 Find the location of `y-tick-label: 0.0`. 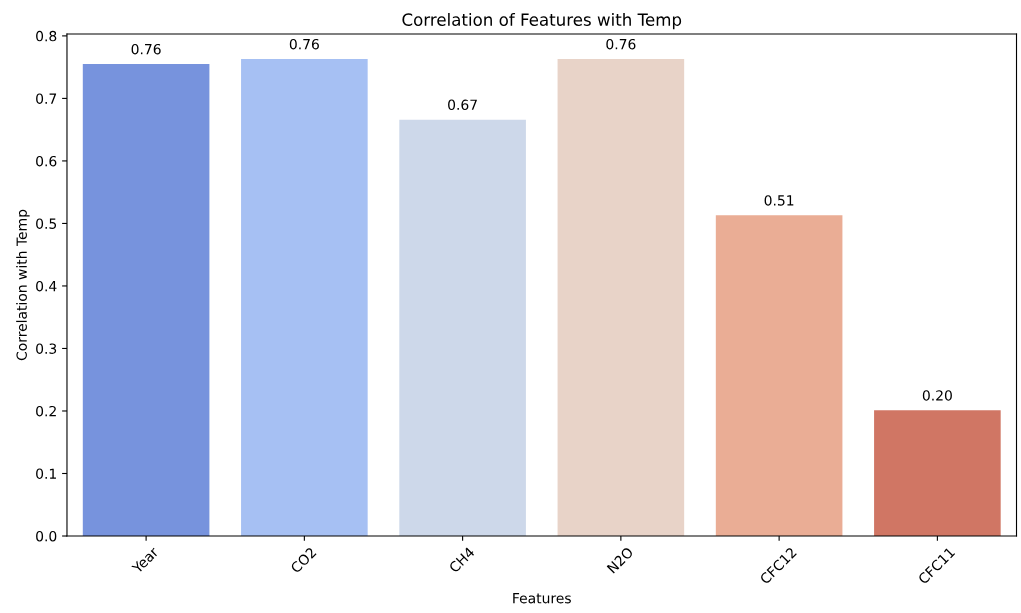

y-tick-label: 0.0 is located at coordinates (46, 536).